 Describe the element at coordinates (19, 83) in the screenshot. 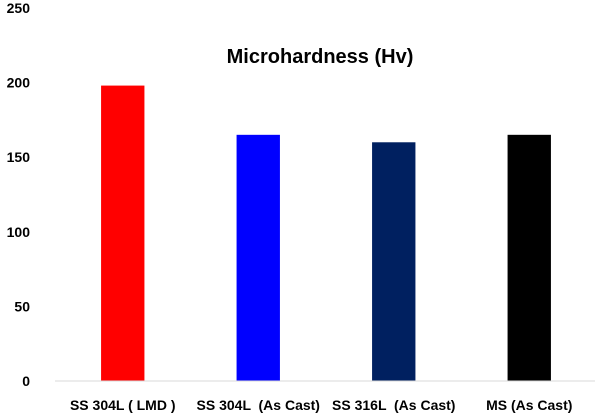

I see `y-tick-label: 200` at that location.